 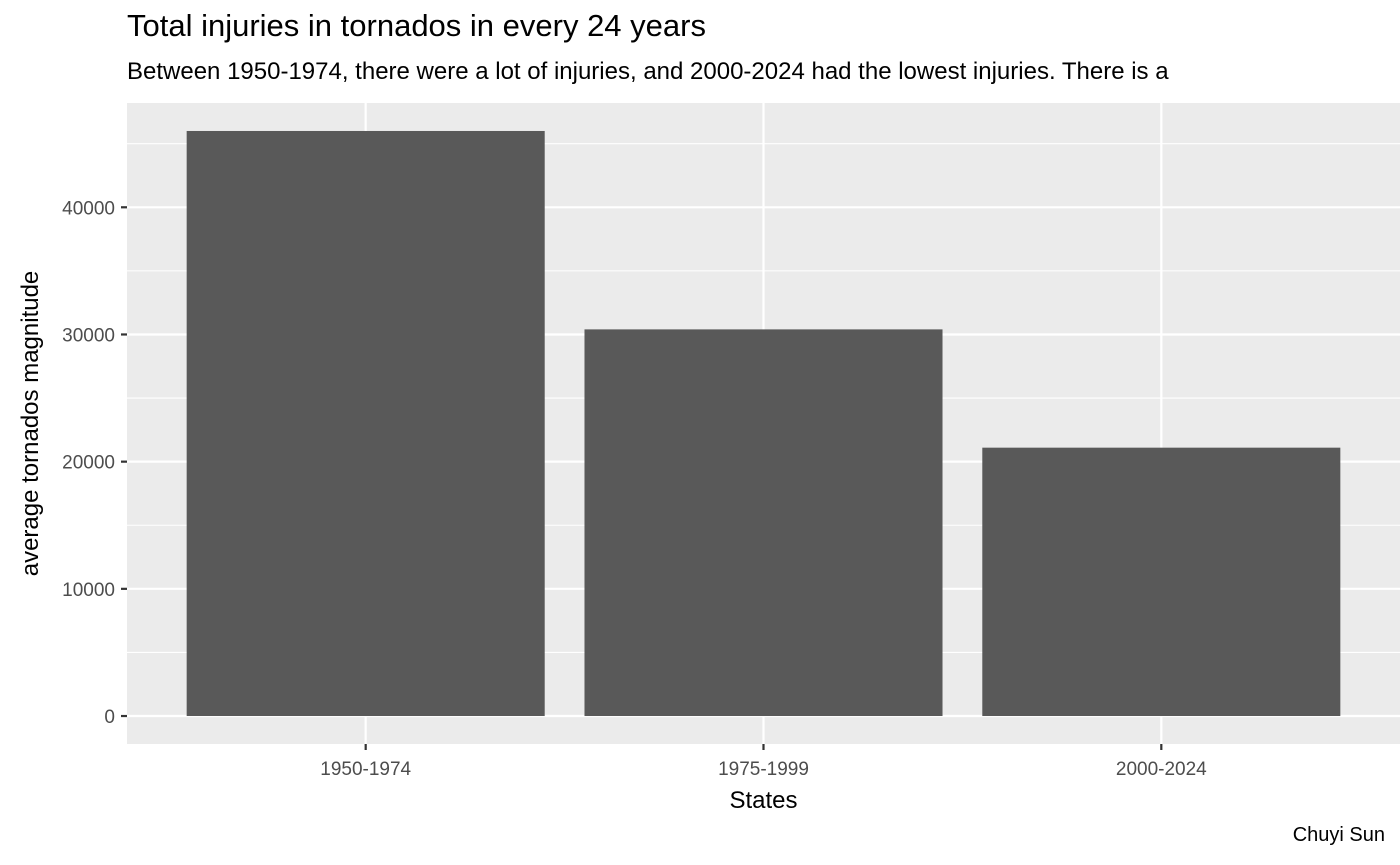 I want to click on y-axis: 0 10000 20000 30000 40000, so click(x=94, y=463).